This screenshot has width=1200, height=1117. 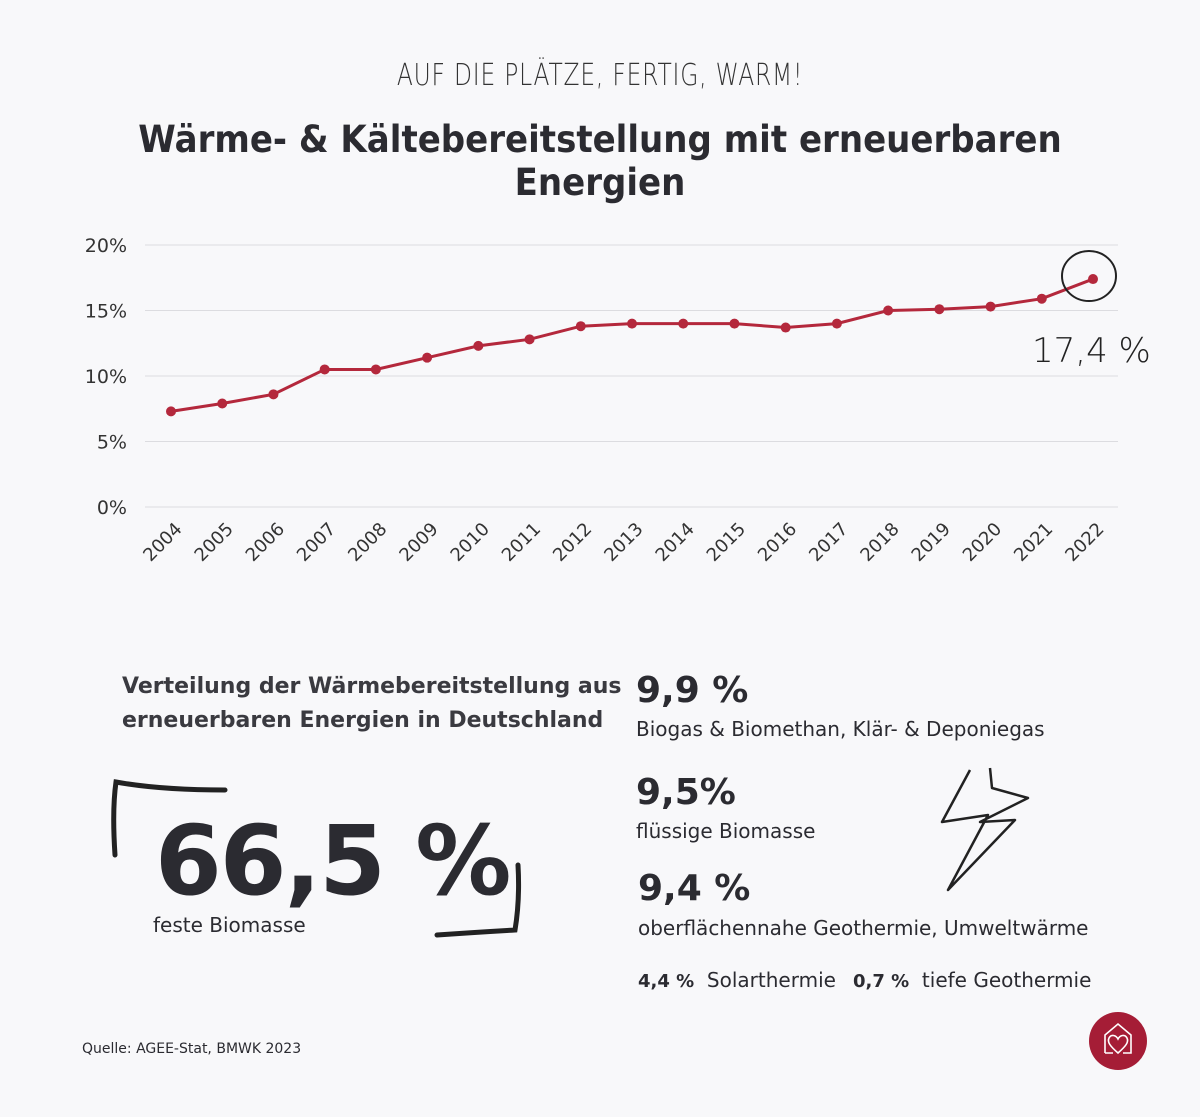 What do you see at coordinates (363, 720) in the screenshot?
I see `distribution-title-line2: erneuerbaren Energien in Deutschland` at bounding box center [363, 720].